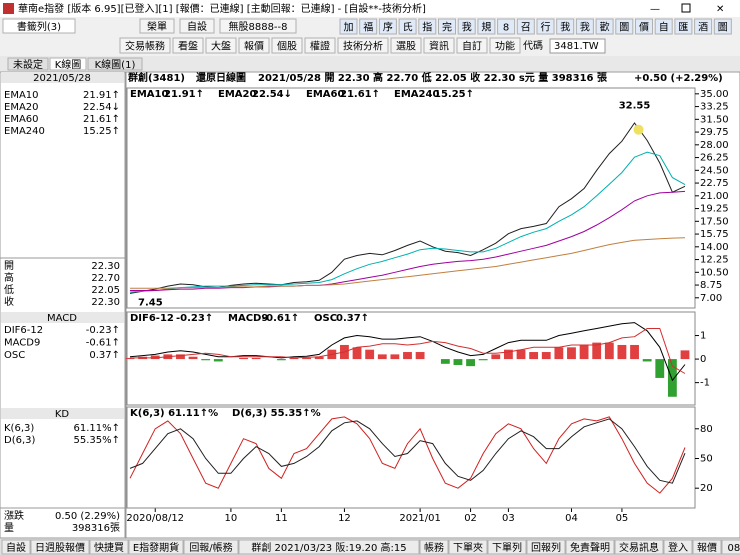 This screenshot has width=740, height=555. I want to click on status-item-label: 報價, so click(707, 547).